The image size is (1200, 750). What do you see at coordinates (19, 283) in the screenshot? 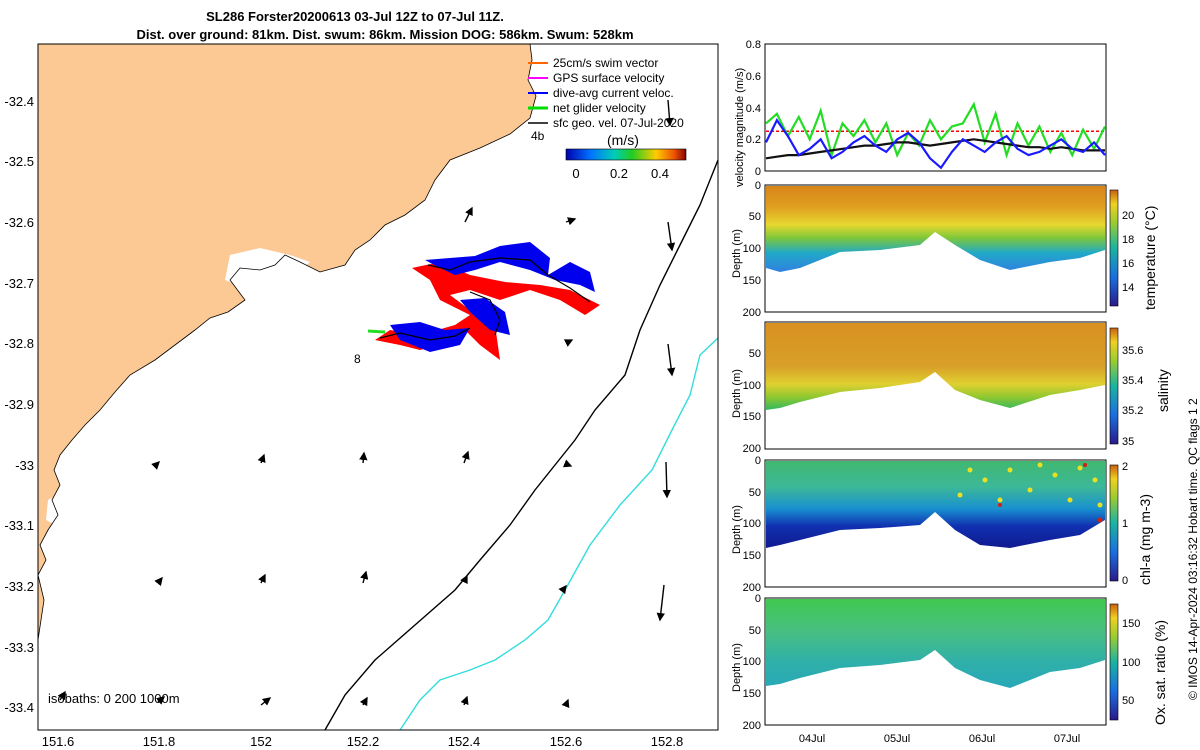
I see `y-tick-label: -32.7` at bounding box center [19, 283].